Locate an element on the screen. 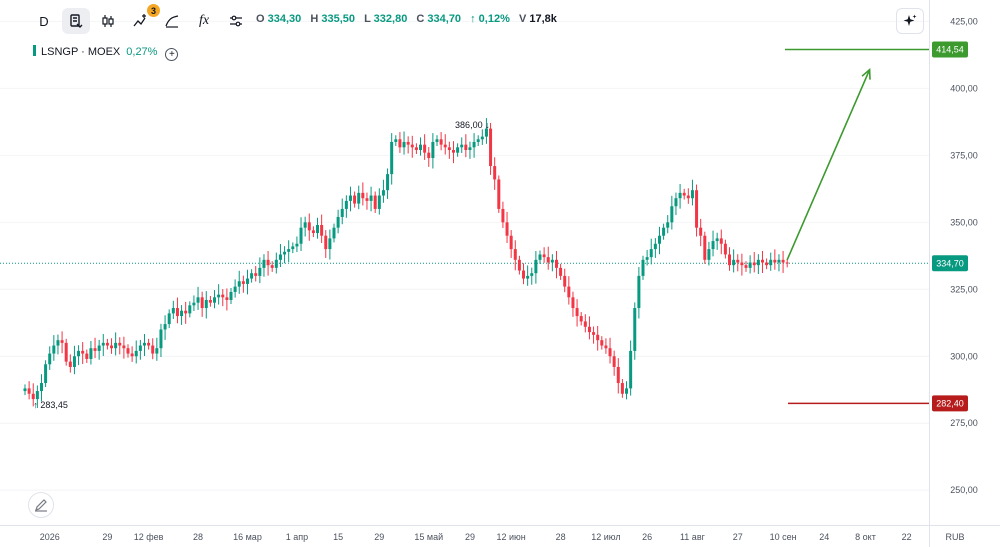  time-tick-label: 16 мар is located at coordinates (247, 537).